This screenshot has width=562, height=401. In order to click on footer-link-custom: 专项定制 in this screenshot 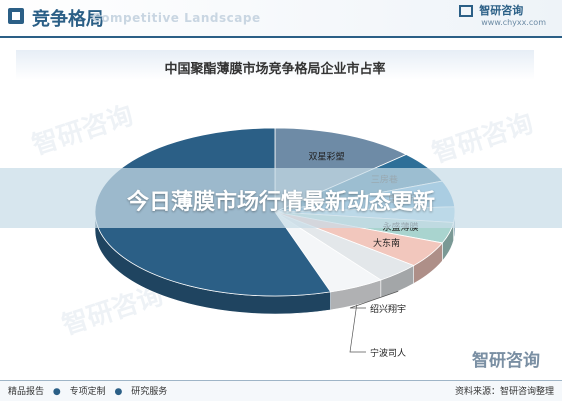, I will do `click(87, 392)`.